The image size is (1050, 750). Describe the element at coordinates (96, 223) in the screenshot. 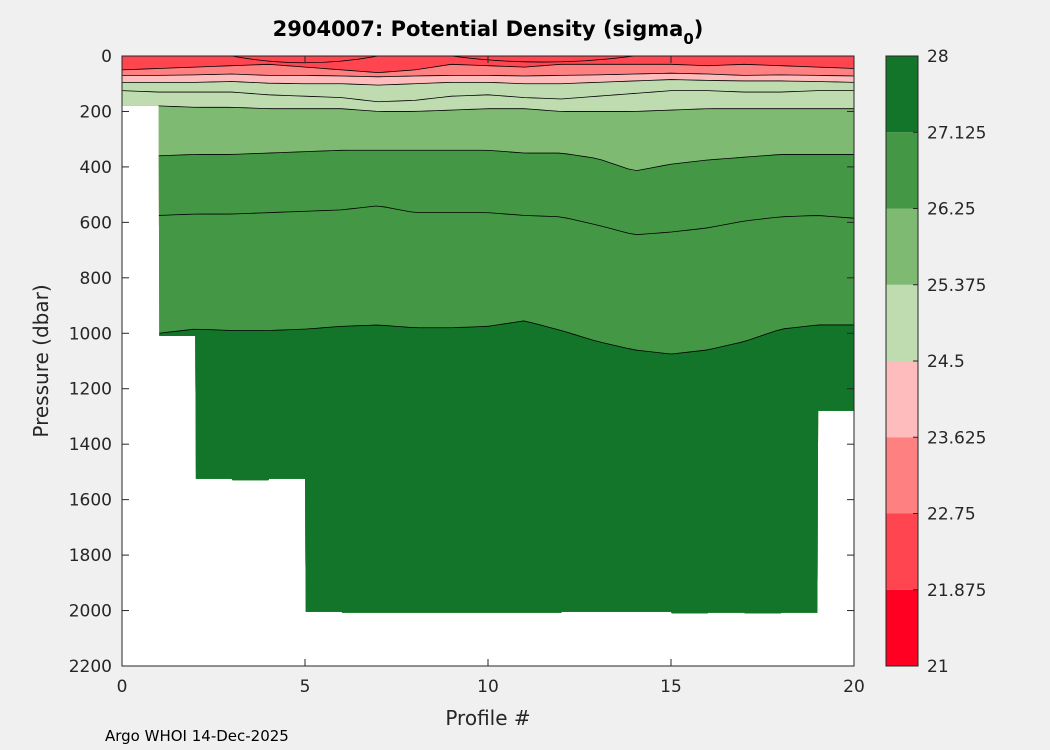

I see `y-tick-label: 600` at that location.